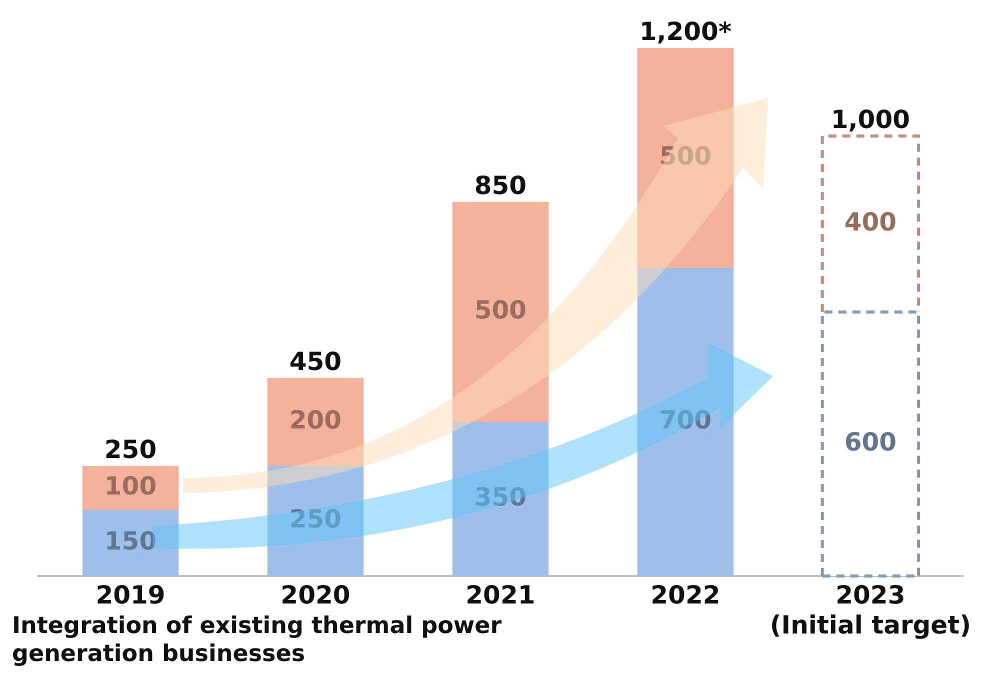 The image size is (988, 677). Describe the element at coordinates (257, 640) in the screenshot. I see `text: Integration of existing thermal power generation businesses` at that location.